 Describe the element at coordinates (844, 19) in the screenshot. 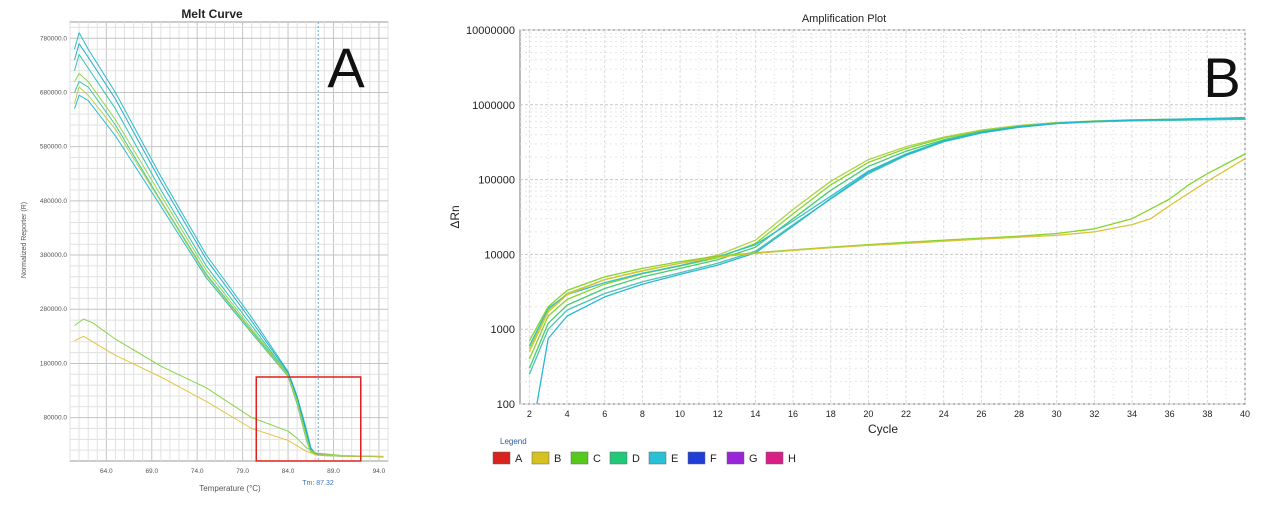

I see `amplification-plot-title: Amplification Plot` at that location.